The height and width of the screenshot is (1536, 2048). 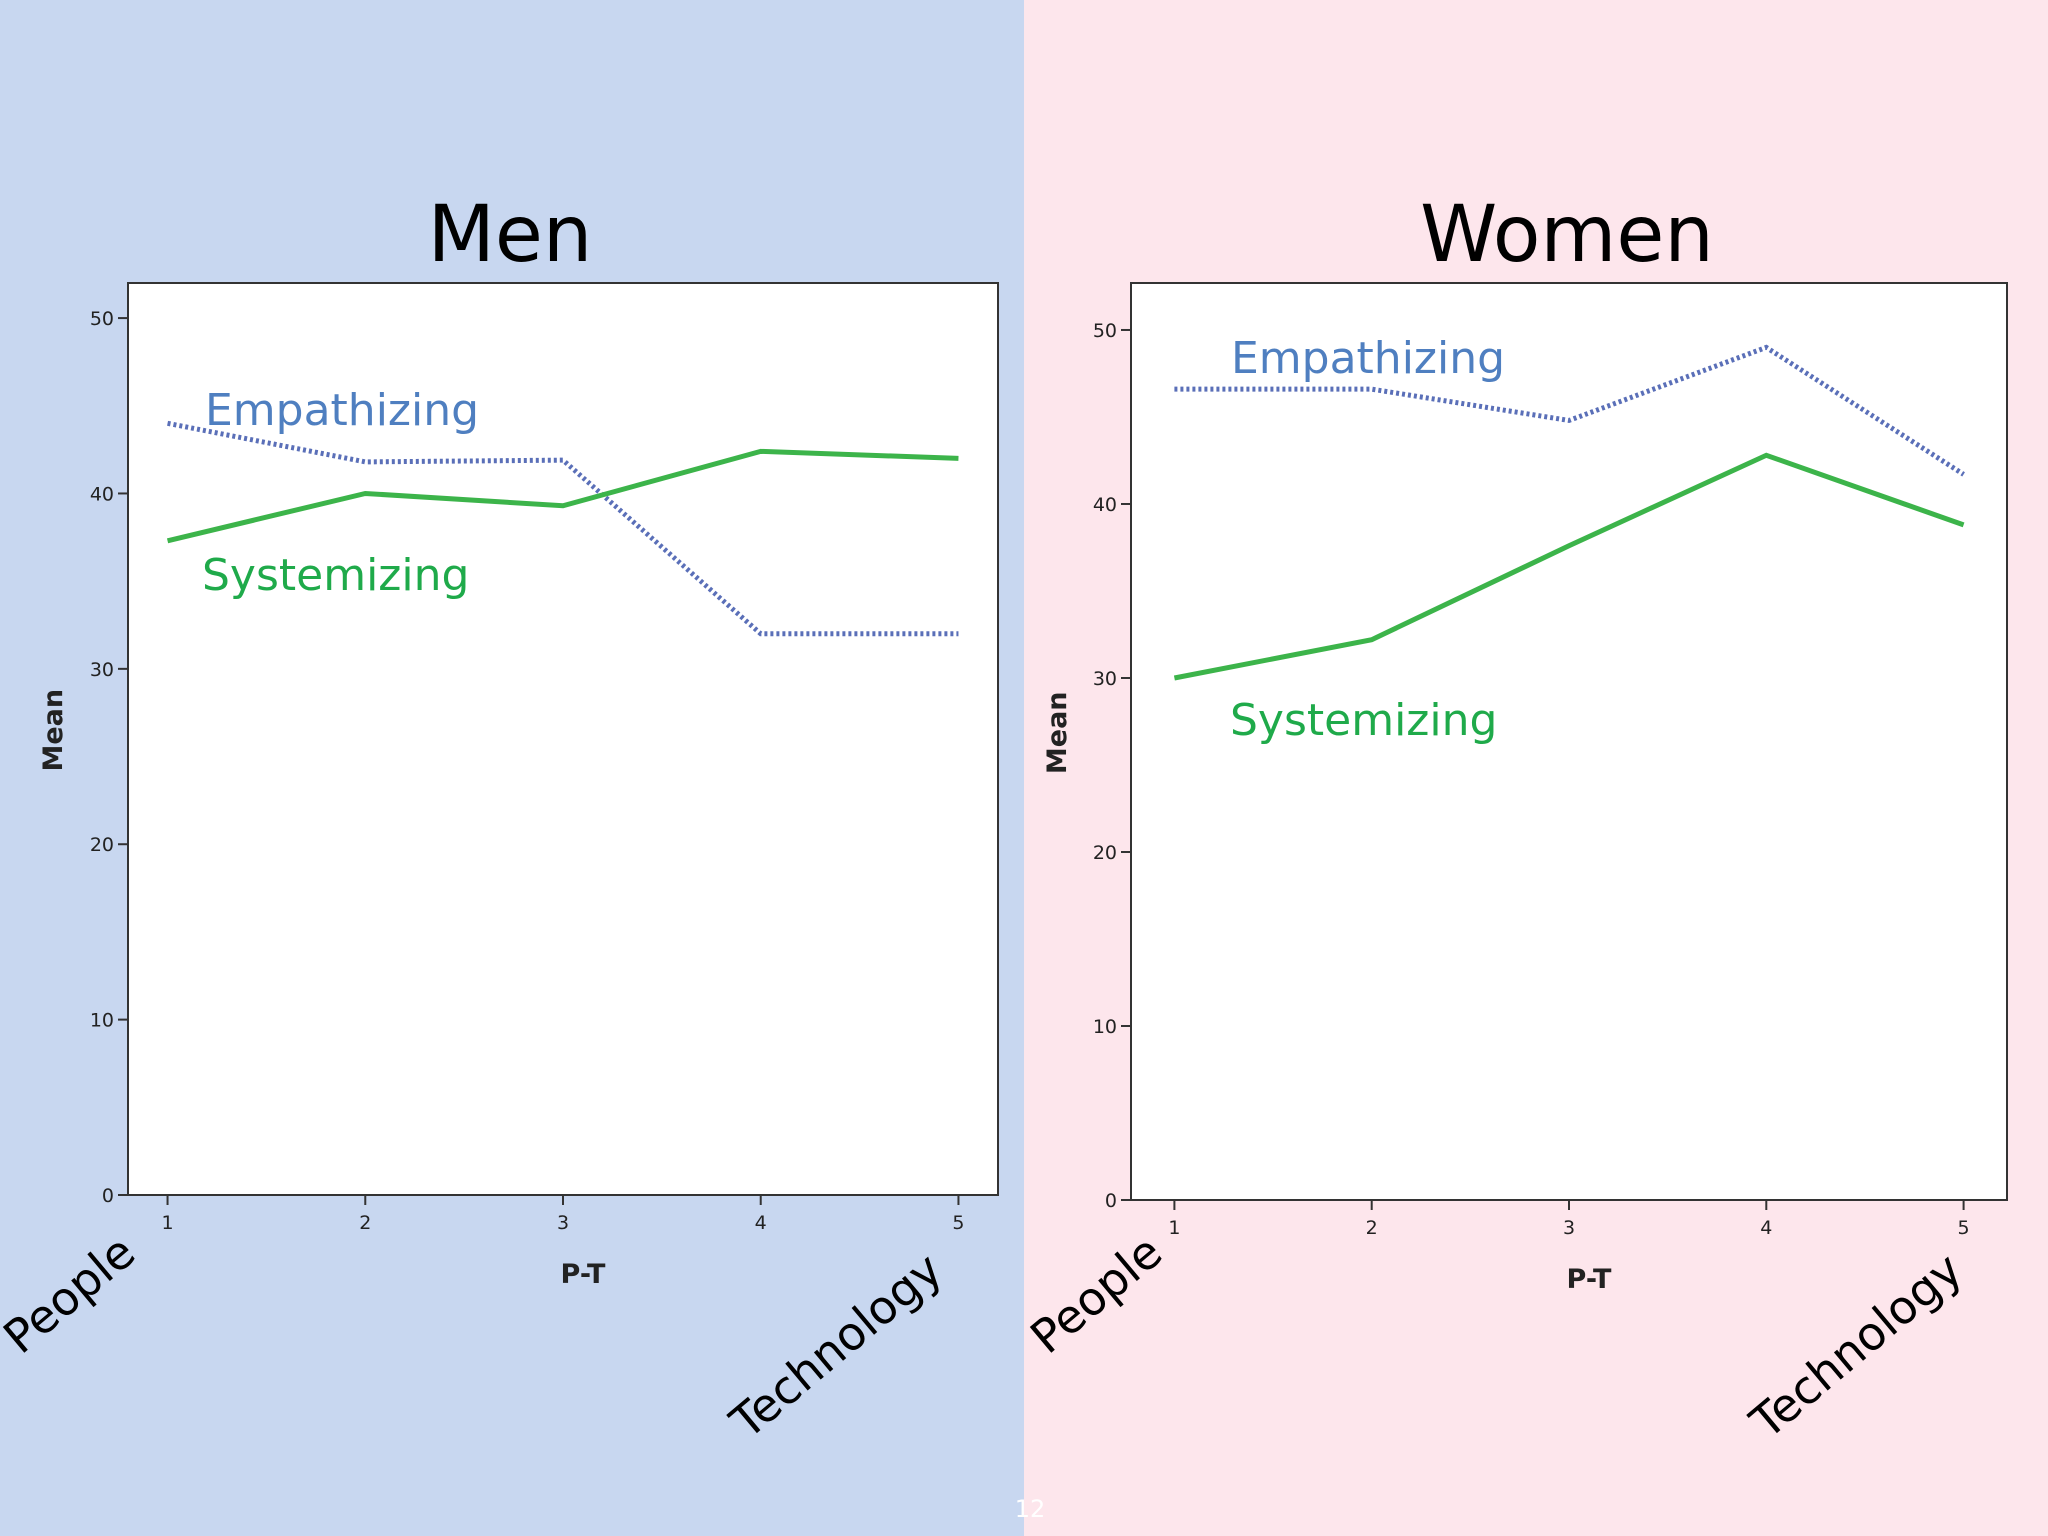 I want to click on men-y-tick-label: 50, so click(x=102, y=319).